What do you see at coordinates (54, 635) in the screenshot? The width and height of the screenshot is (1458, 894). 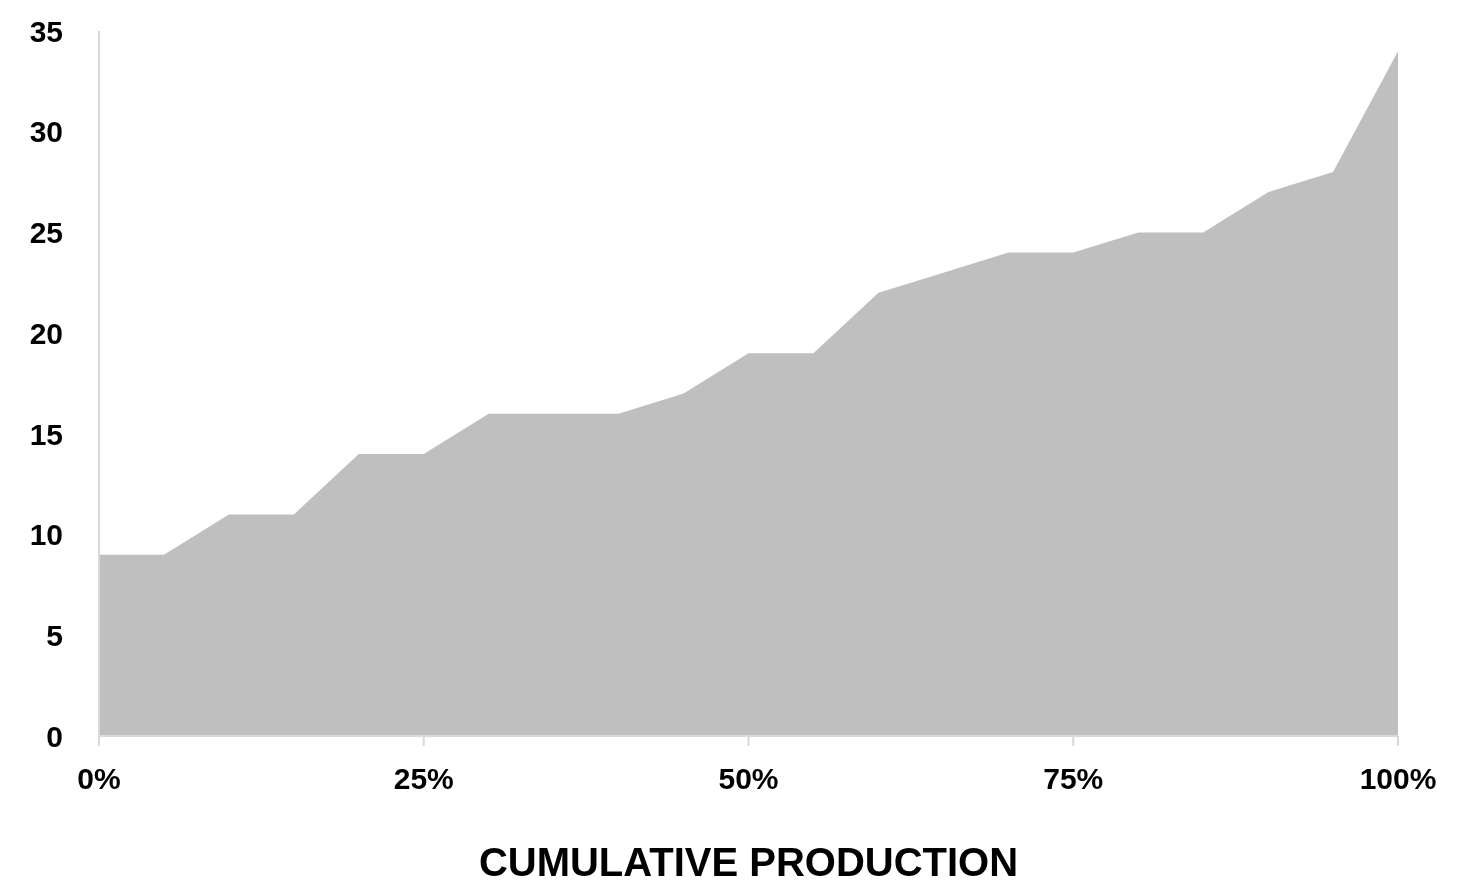 I see `y-tick-label: 5` at bounding box center [54, 635].